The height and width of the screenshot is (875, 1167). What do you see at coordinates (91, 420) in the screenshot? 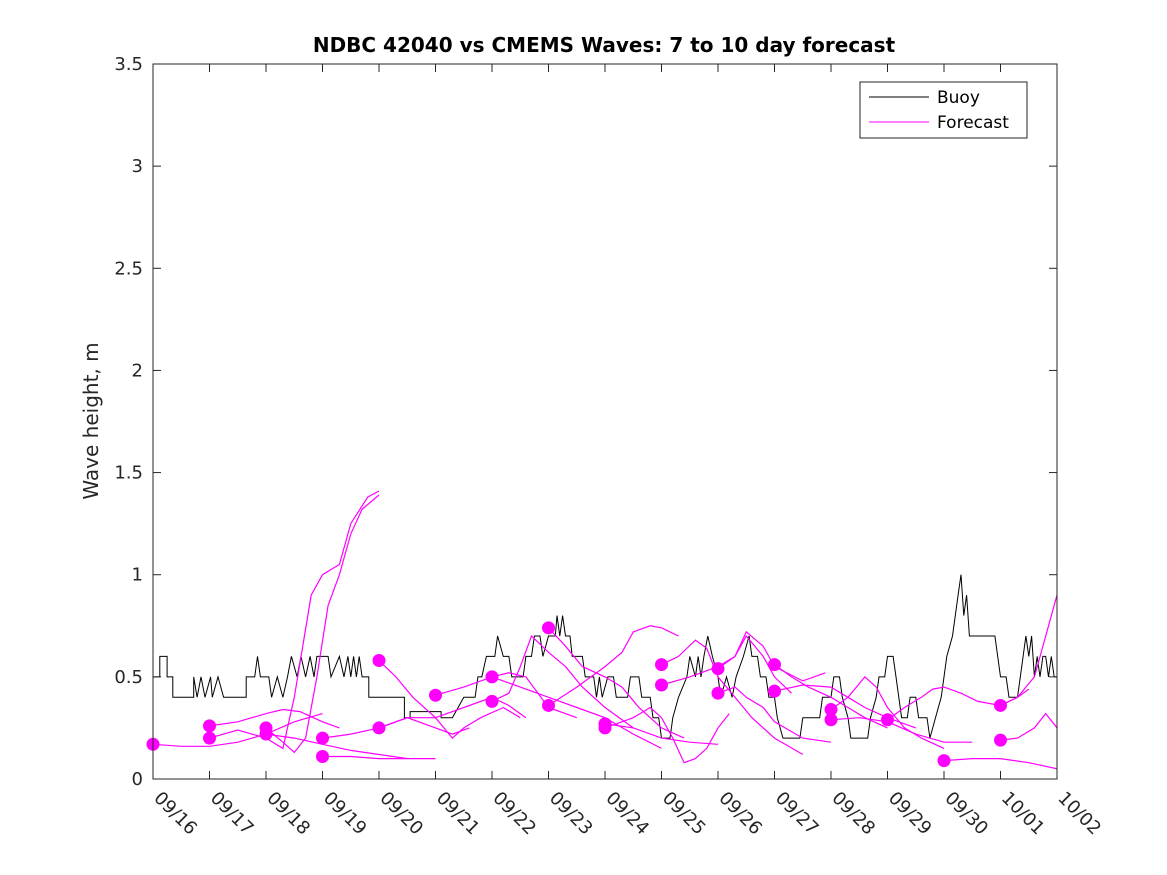
I see `y-axis-label: Wave height, m` at bounding box center [91, 420].